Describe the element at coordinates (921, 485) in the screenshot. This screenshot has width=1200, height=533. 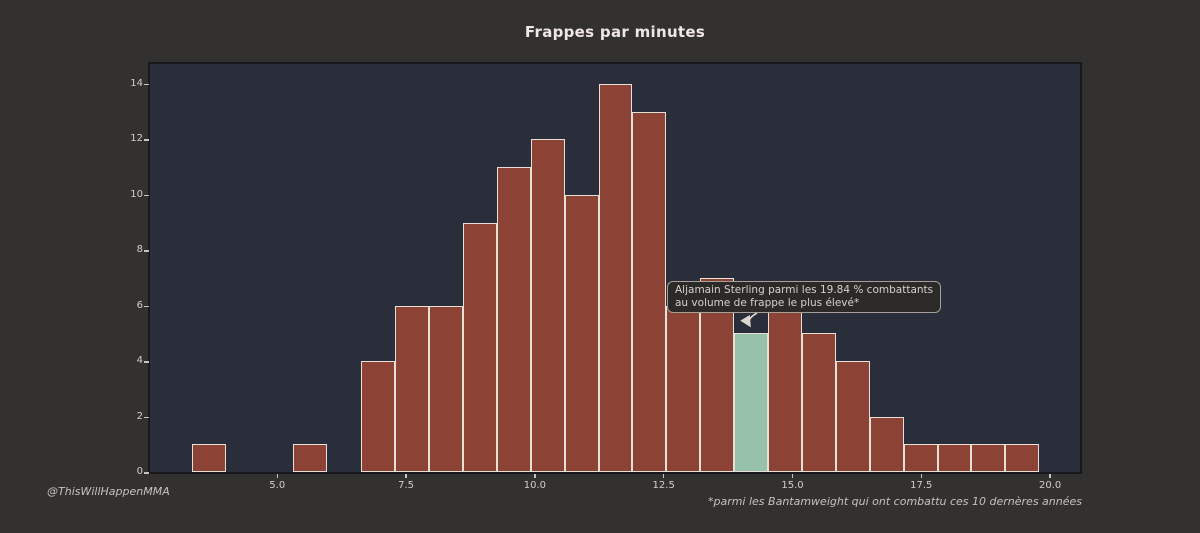
I see `x-tick-label: 17.5` at that location.